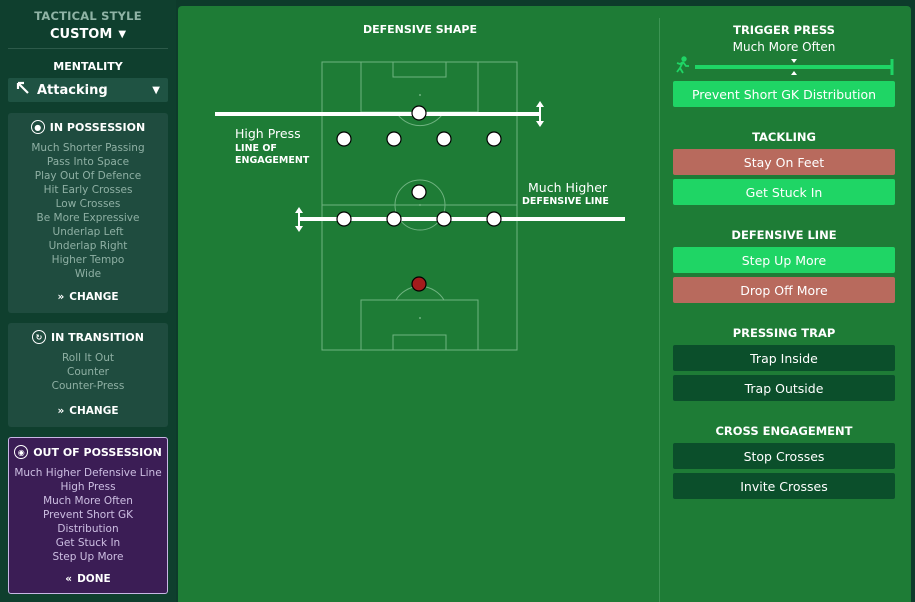  Describe the element at coordinates (784, 486) in the screenshot. I see `invite-crosses-button: Invite Crosses` at that location.